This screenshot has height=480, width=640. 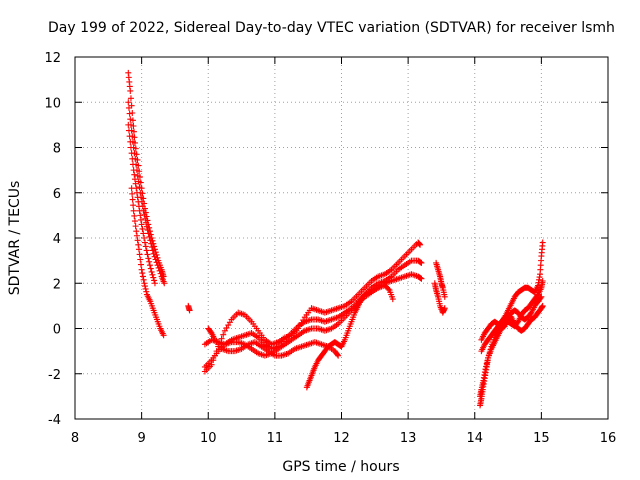 What do you see at coordinates (15, 238) in the screenshot?
I see `y-axis-label: SDTVAR / TECUs` at bounding box center [15, 238].